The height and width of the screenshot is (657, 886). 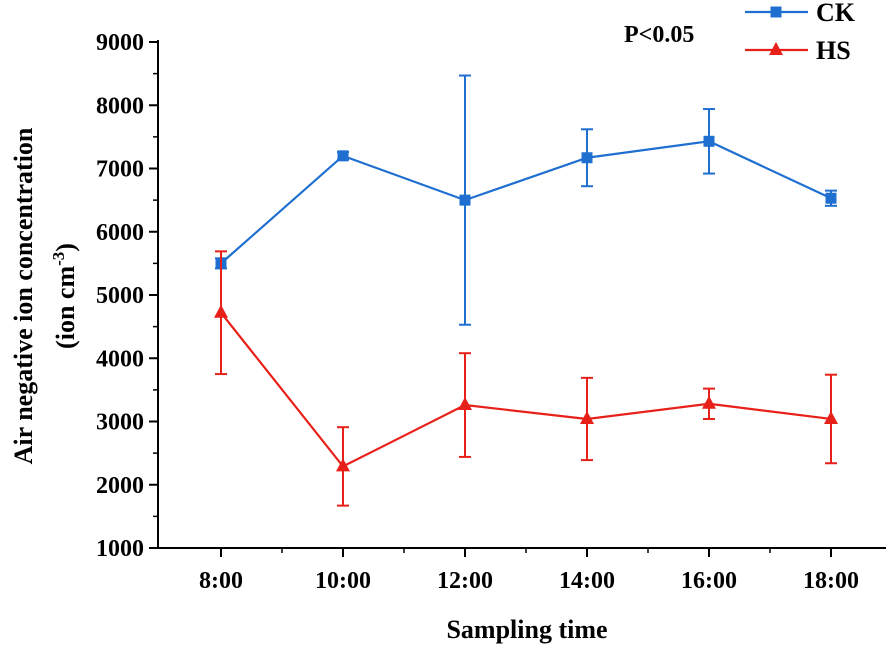 I want to click on series-line-ck, so click(x=526, y=202).